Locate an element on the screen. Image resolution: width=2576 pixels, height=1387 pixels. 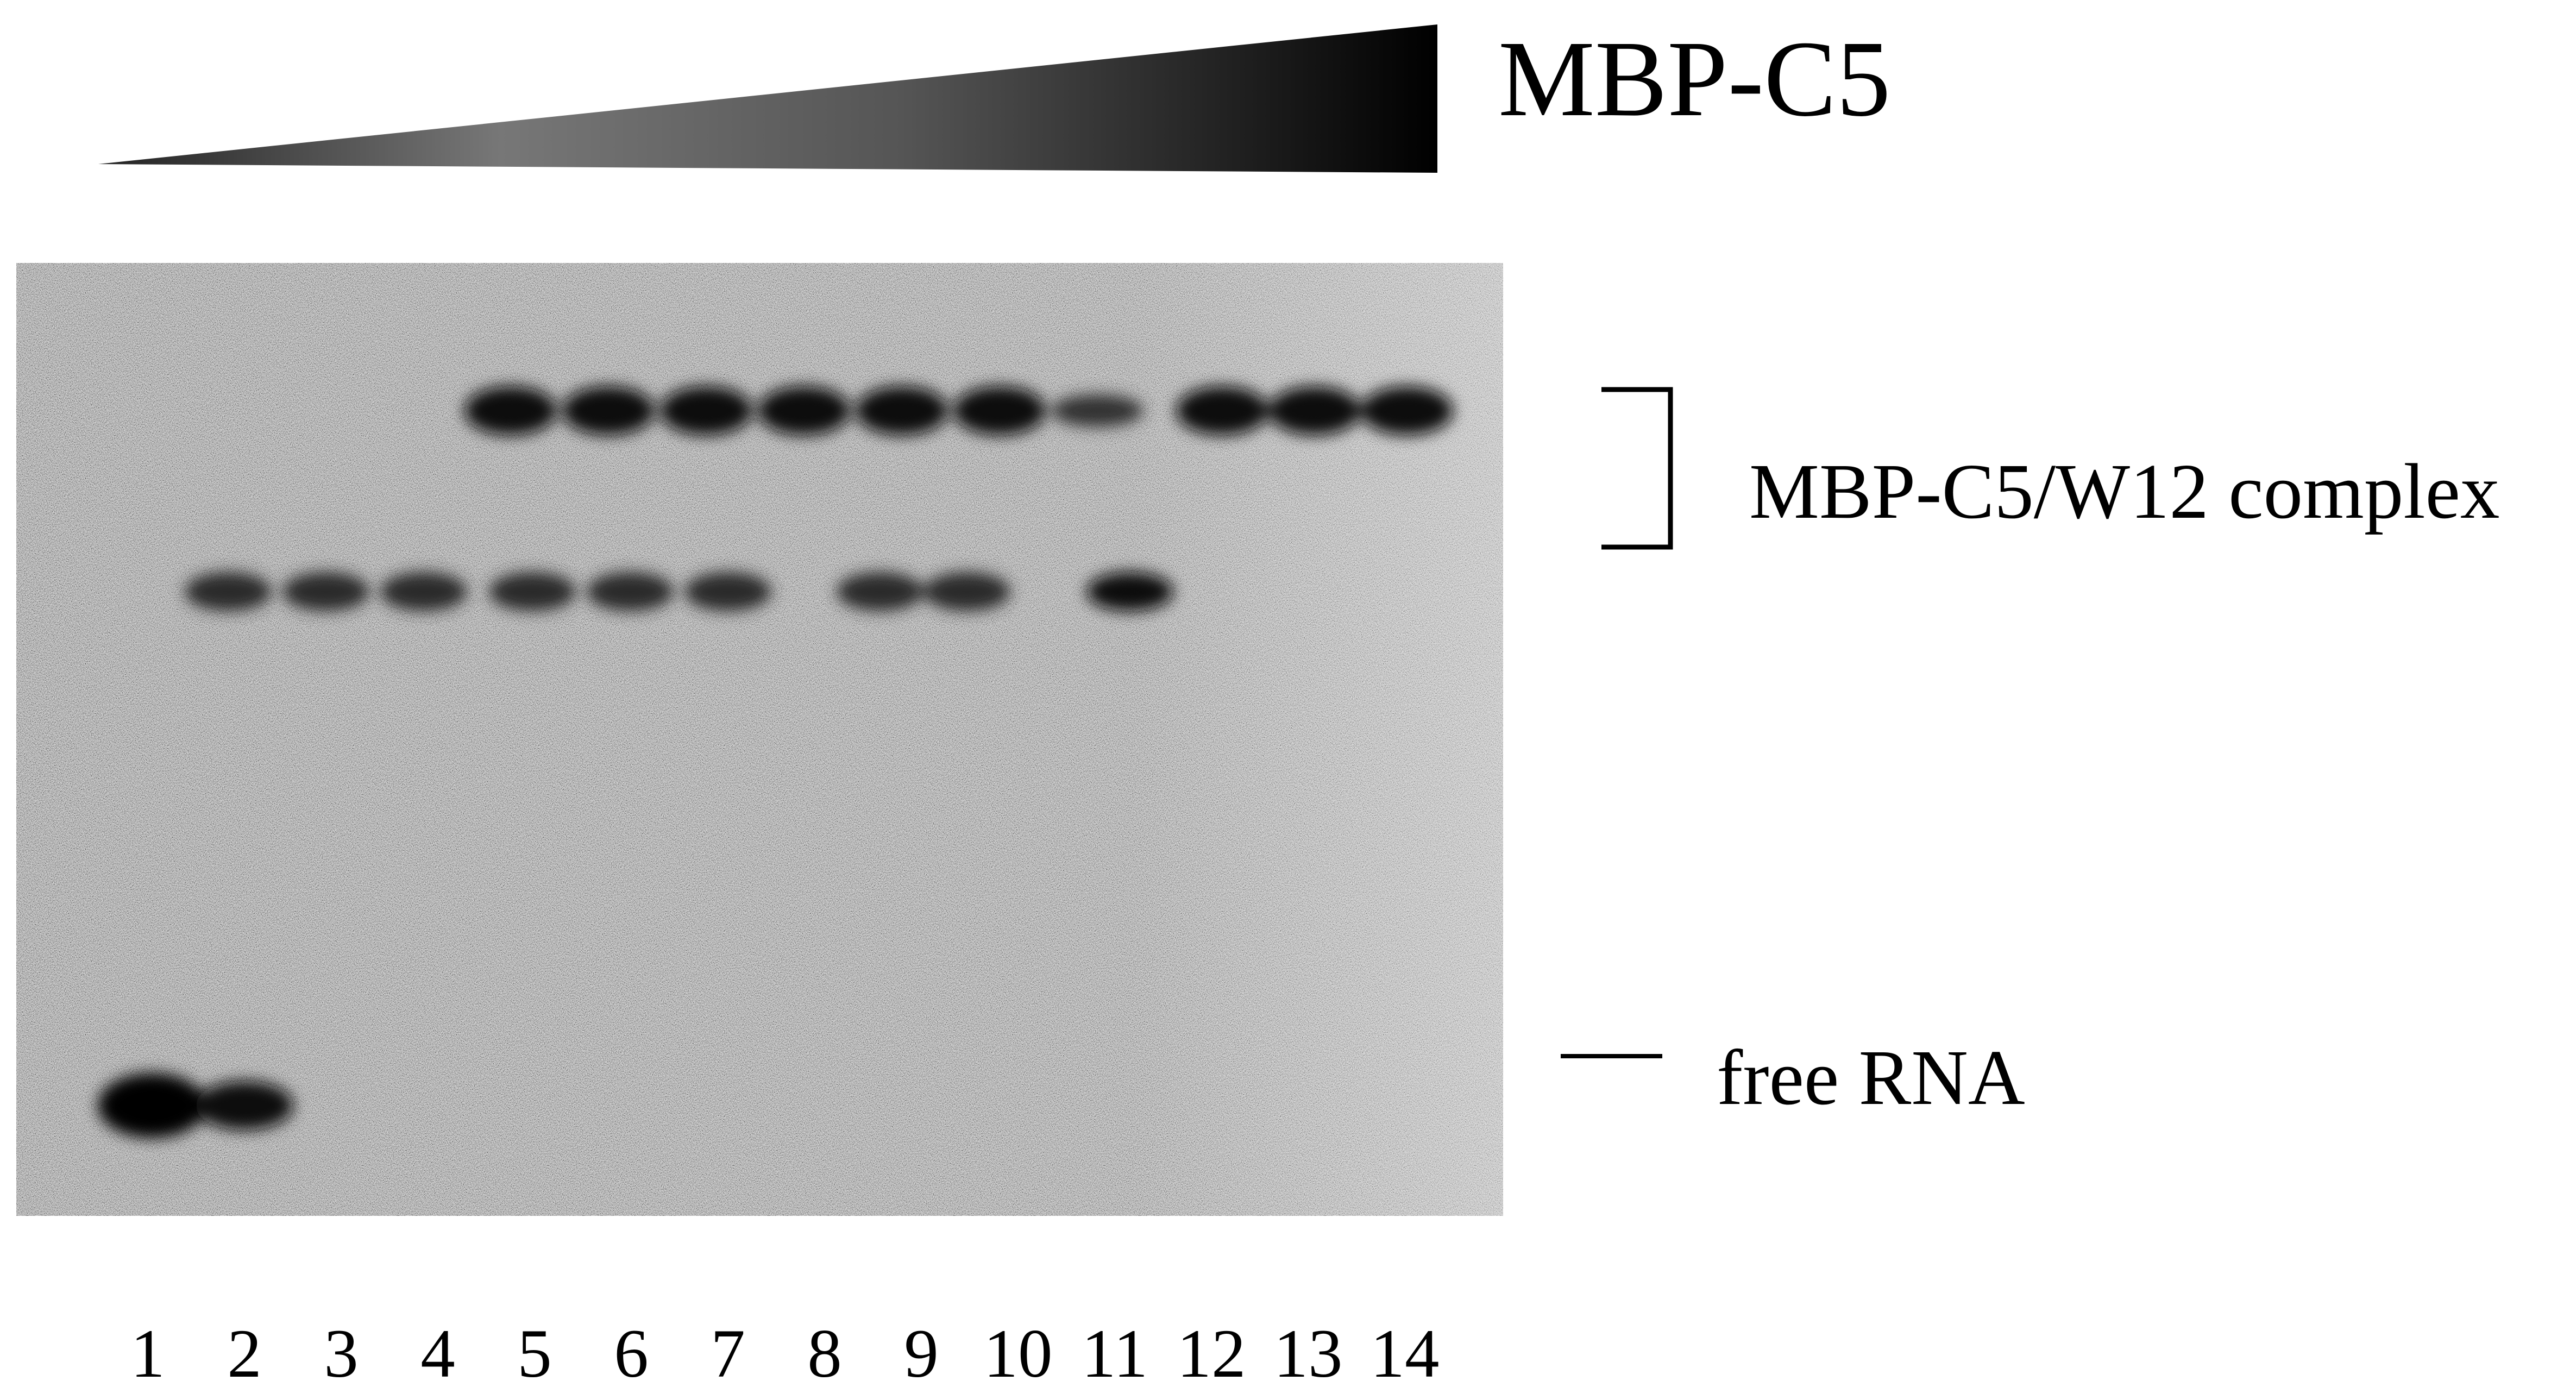
lane-number: 13 is located at coordinates (1308, 1351).